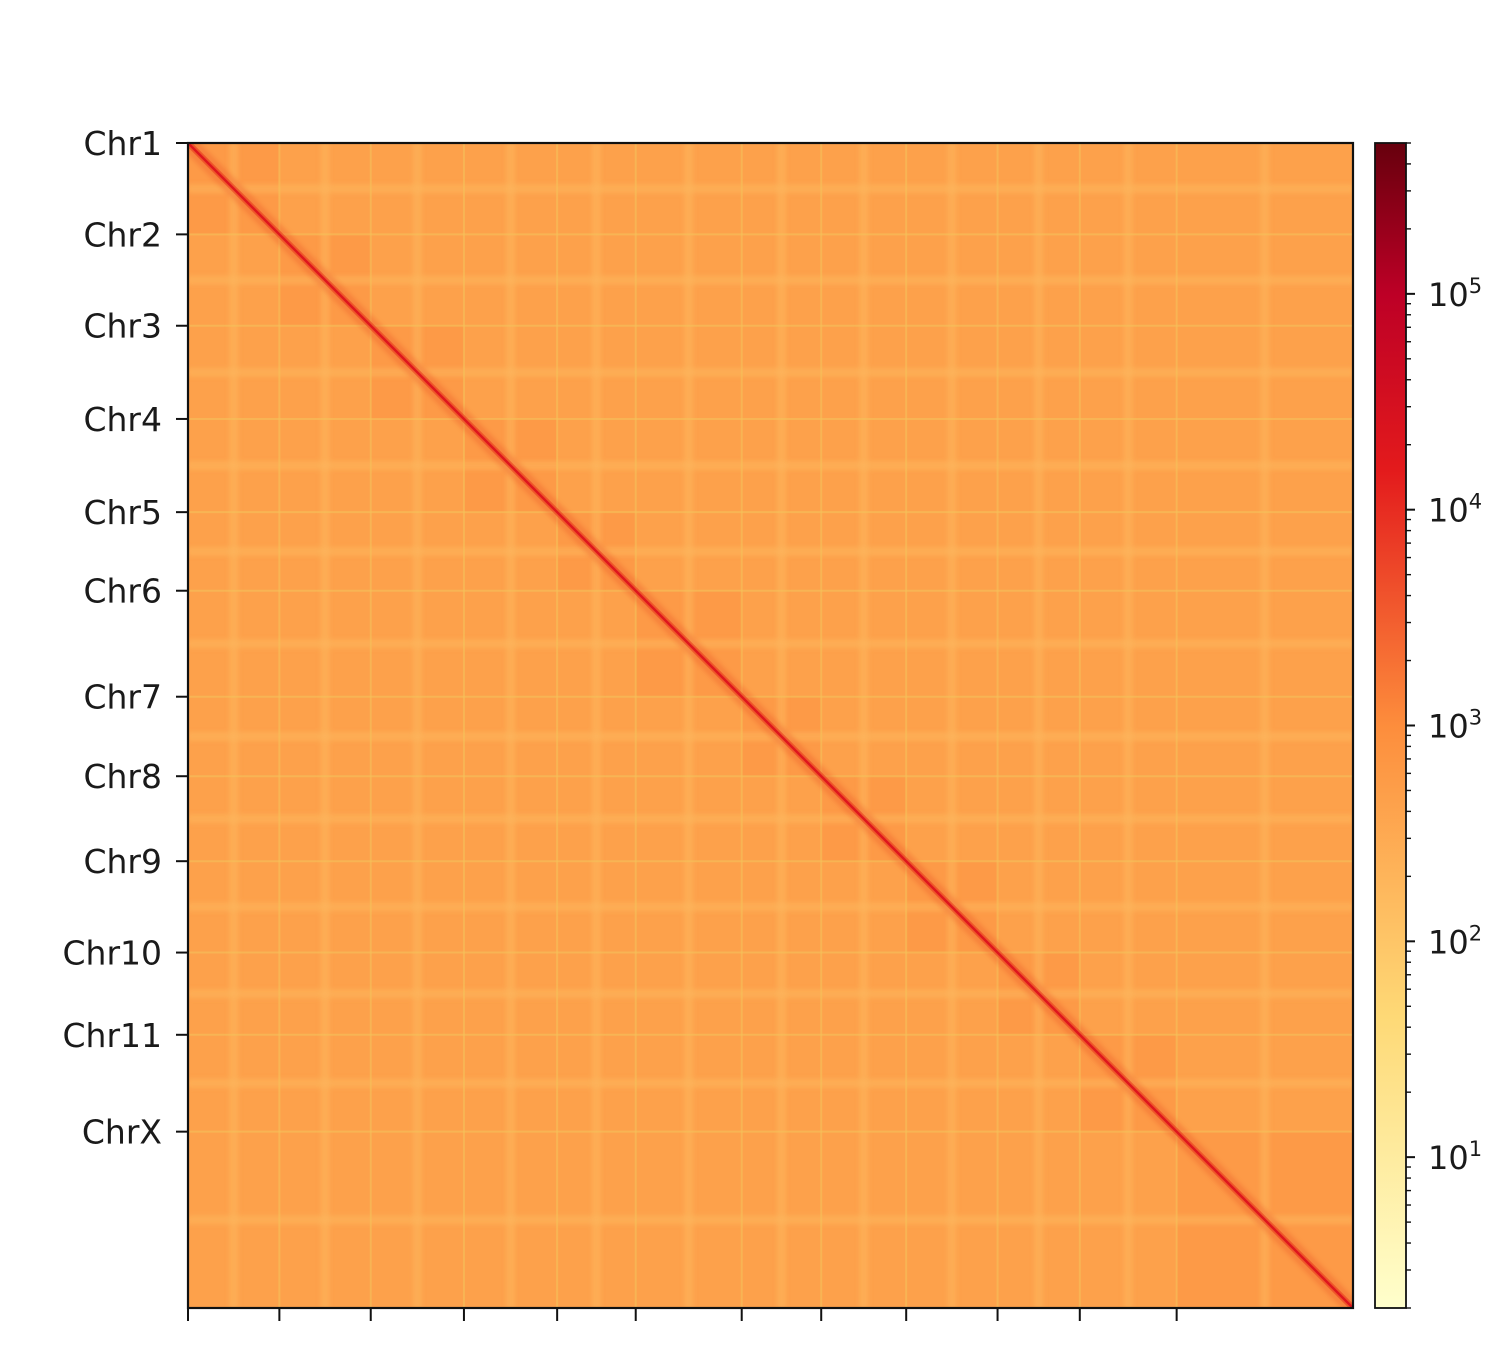 Image resolution: width=1491 pixels, height=1367 pixels. I want to click on y-tick-label-chr11: Chr11, so click(112, 1035).